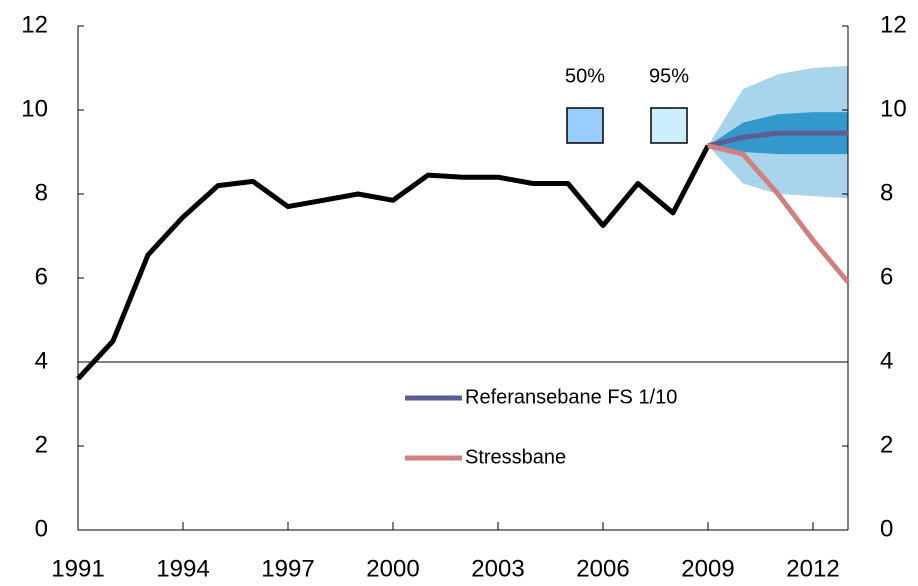  I want to click on y2-tick-label: 10, so click(893, 108).